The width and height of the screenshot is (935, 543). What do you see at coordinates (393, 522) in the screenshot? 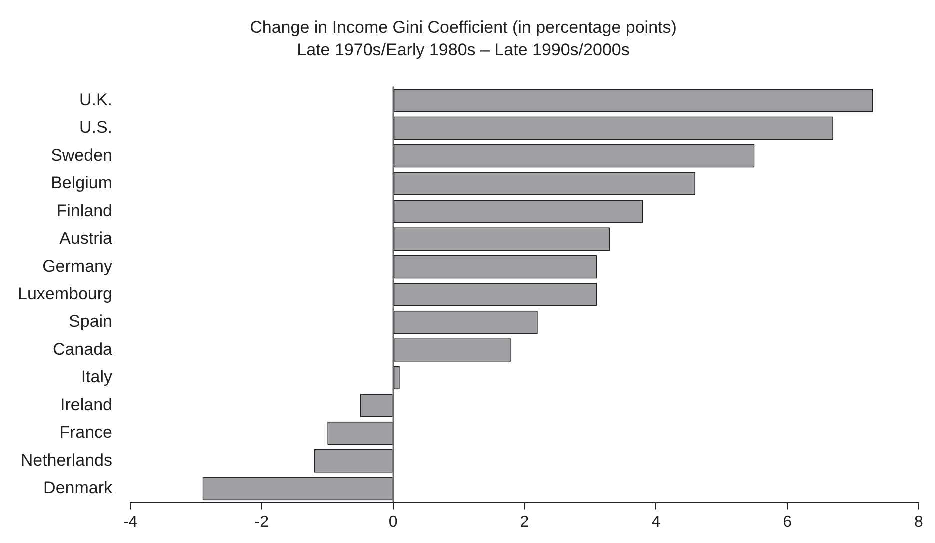
I see `x-tick-label: 0` at bounding box center [393, 522].